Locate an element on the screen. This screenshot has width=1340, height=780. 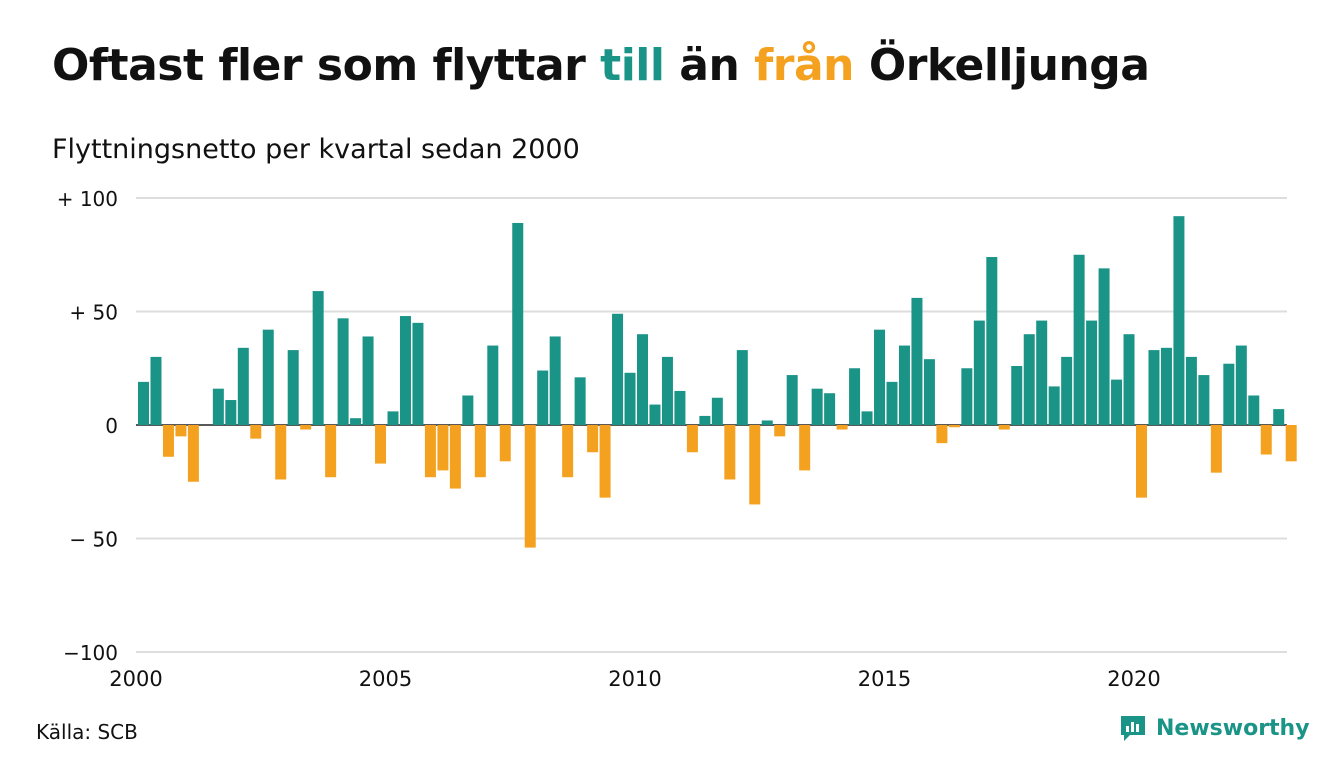
x-tick-label: 2000 is located at coordinates (135, 679).